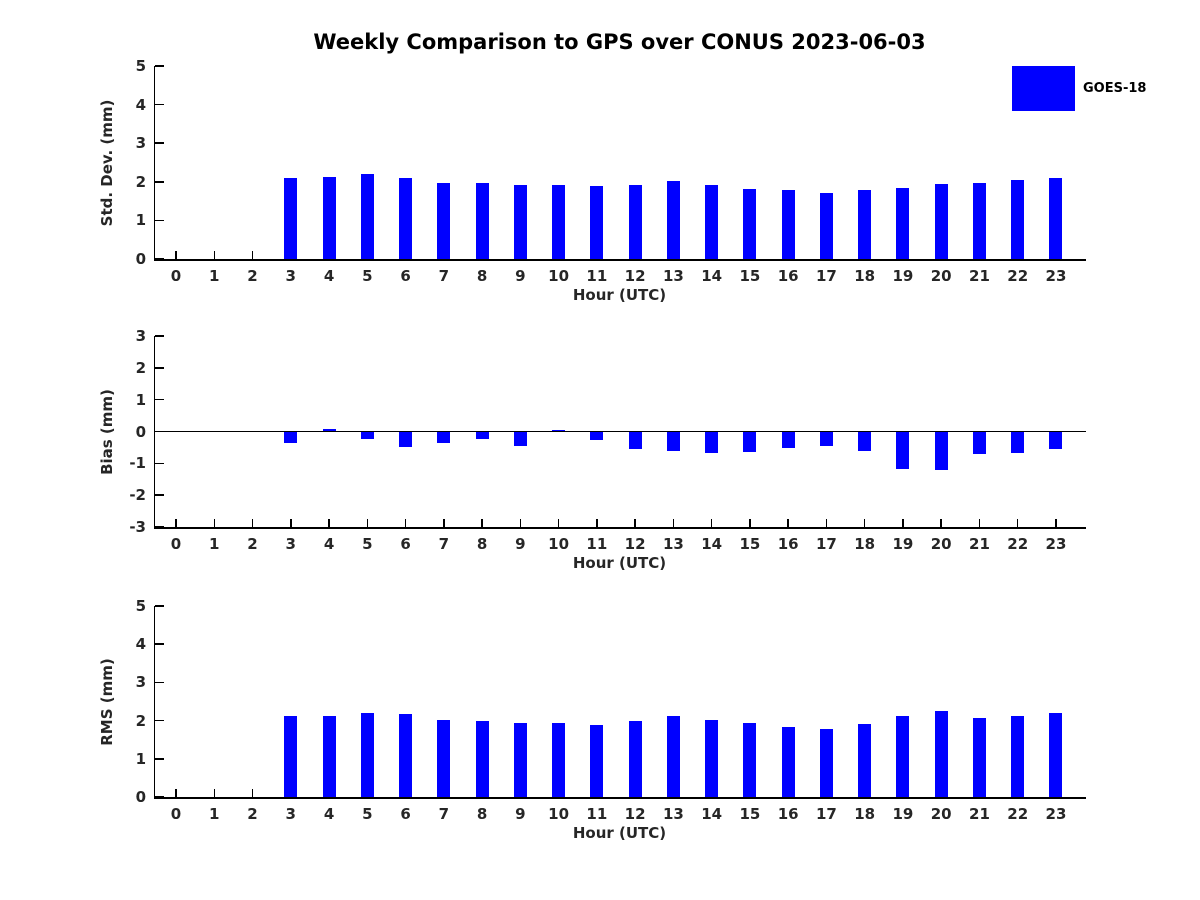  What do you see at coordinates (903, 814) in the screenshot?
I see `x-tick-label: 19` at bounding box center [903, 814].